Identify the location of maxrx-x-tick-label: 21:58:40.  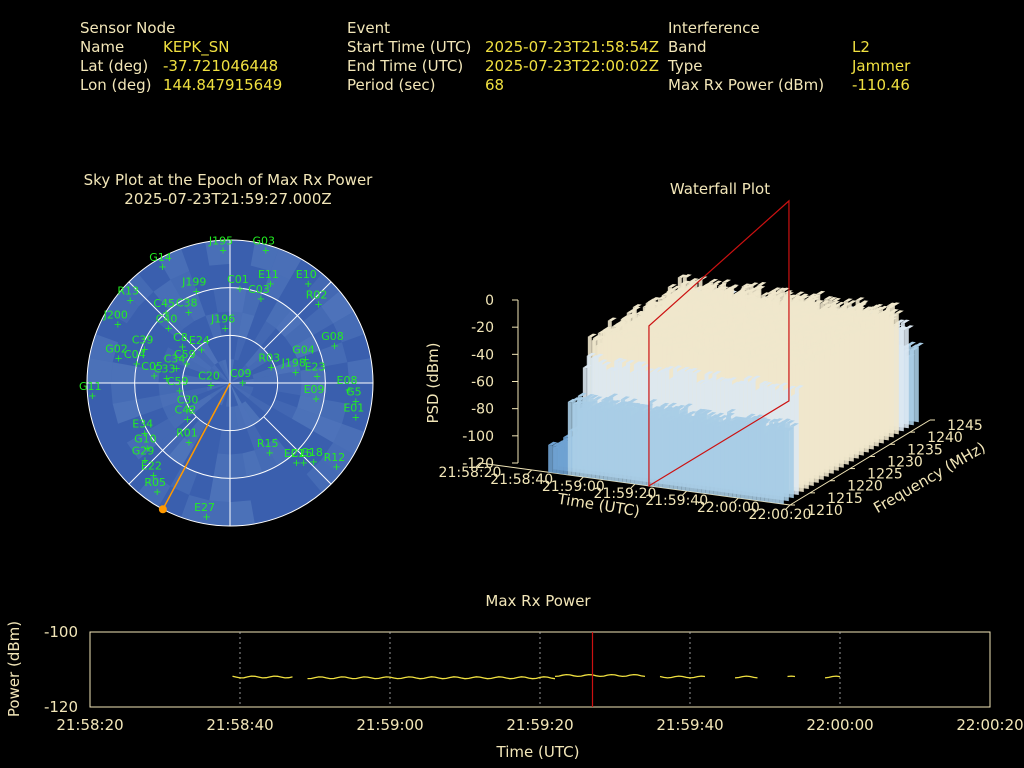
(239, 725).